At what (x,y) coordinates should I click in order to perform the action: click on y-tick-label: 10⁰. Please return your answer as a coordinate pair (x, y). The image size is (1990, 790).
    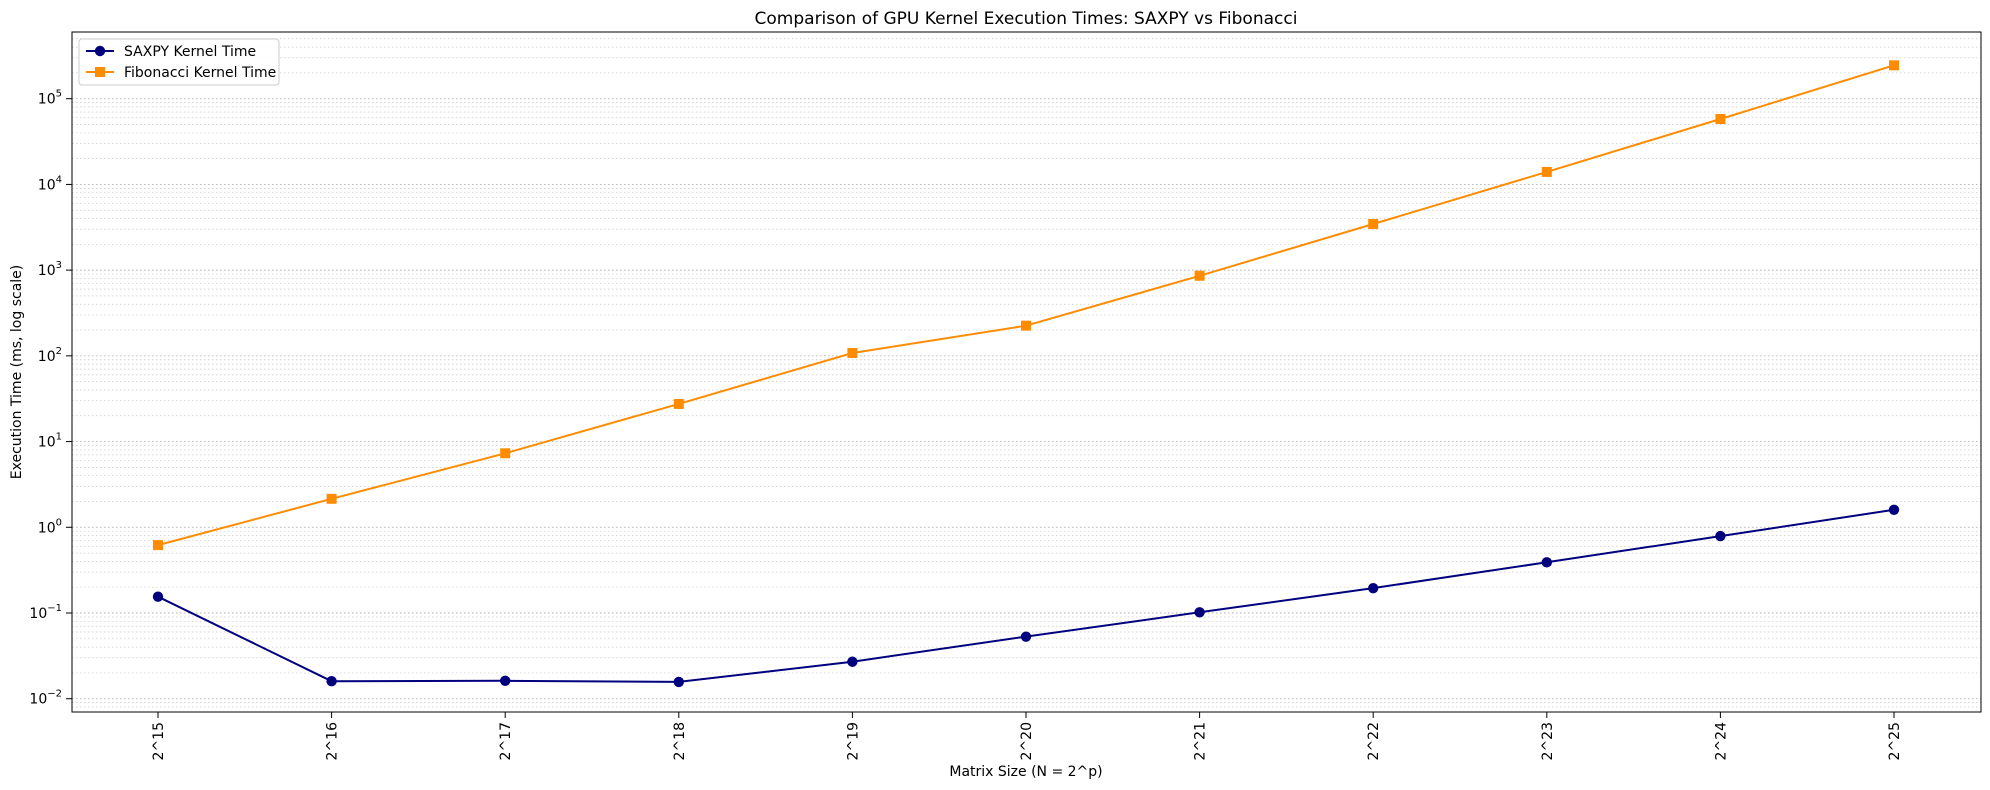
    Looking at the image, I should click on (50, 526).